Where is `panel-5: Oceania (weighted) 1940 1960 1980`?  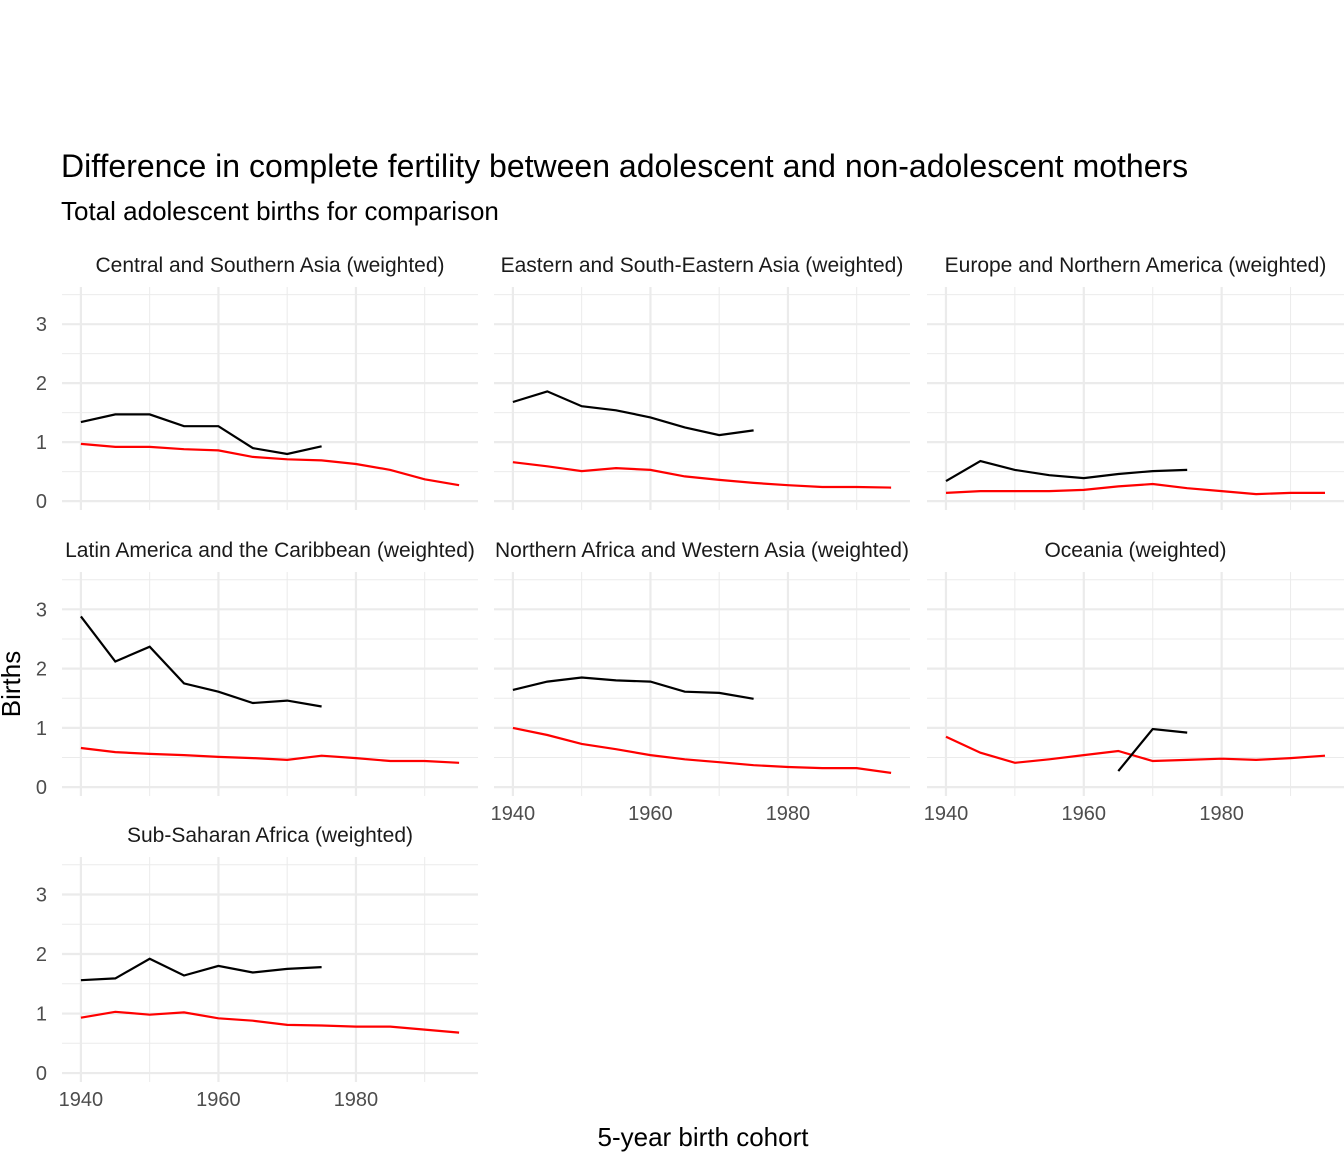
panel-5: Oceania (weighted) 1940 1960 1980 is located at coordinates (1134, 682).